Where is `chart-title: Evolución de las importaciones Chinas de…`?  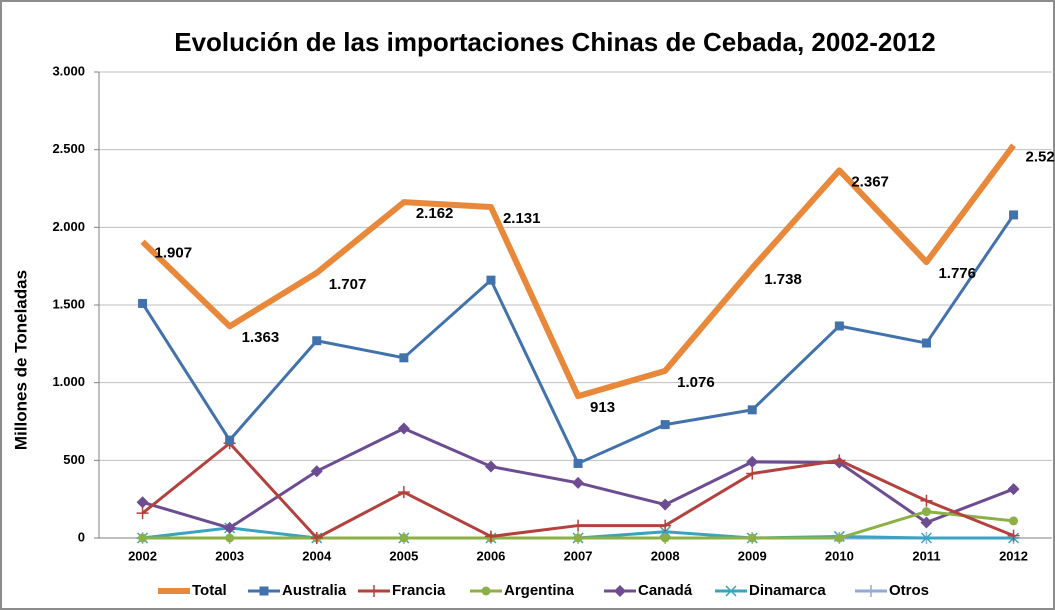 chart-title: Evolución de las importaciones Chinas de… is located at coordinates (555, 42).